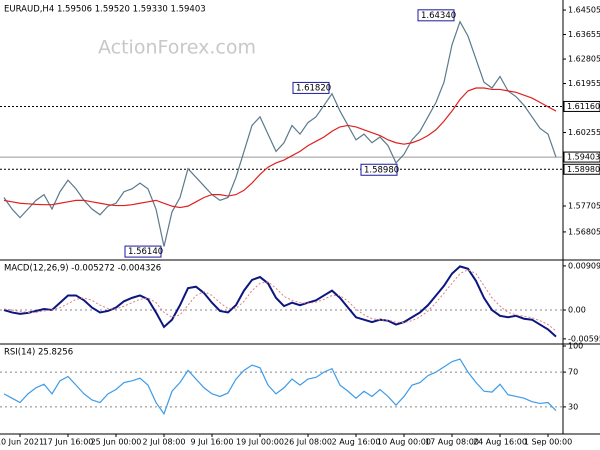 Image resolution: width=600 pixels, height=450 pixels. What do you see at coordinates (584, 265) in the screenshot?
I see `y-tick-label: 0.009094` at bounding box center [584, 265].